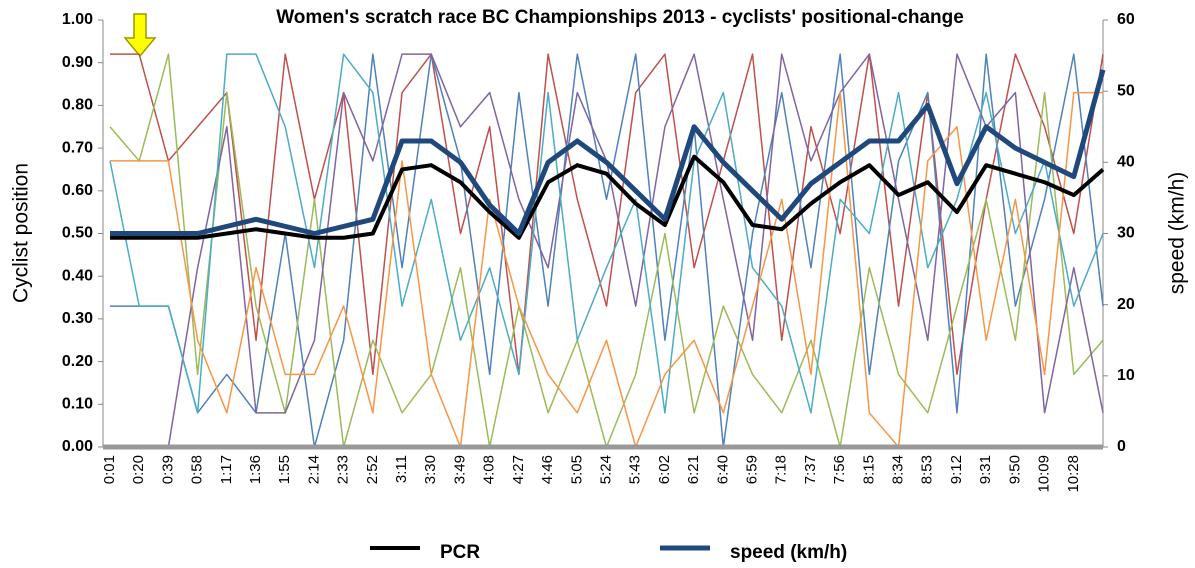  What do you see at coordinates (77, 233) in the screenshot?
I see `y-tick-label: 0.50` at bounding box center [77, 233].